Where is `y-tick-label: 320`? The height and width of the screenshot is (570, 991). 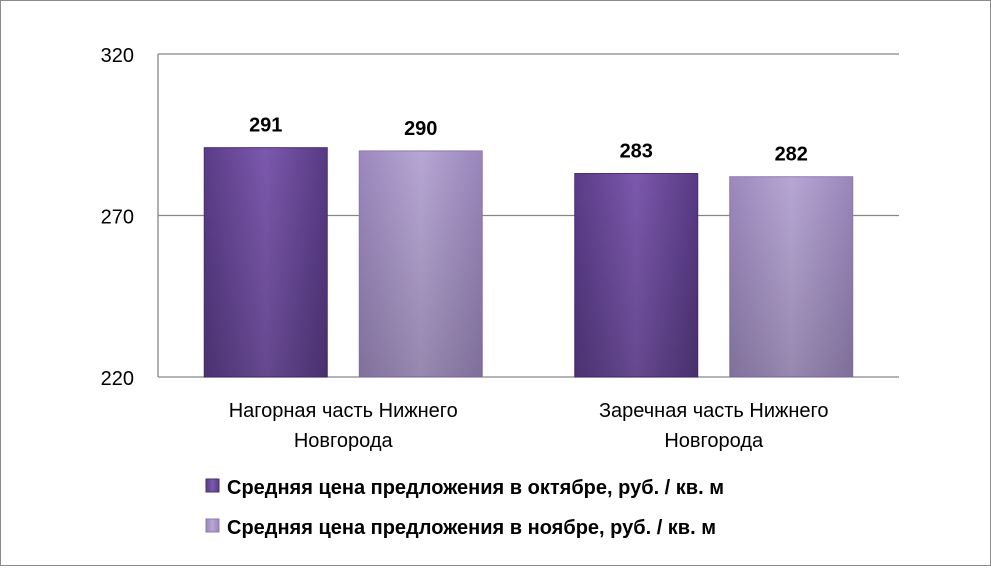
y-tick-label: 320 is located at coordinates (117, 56).